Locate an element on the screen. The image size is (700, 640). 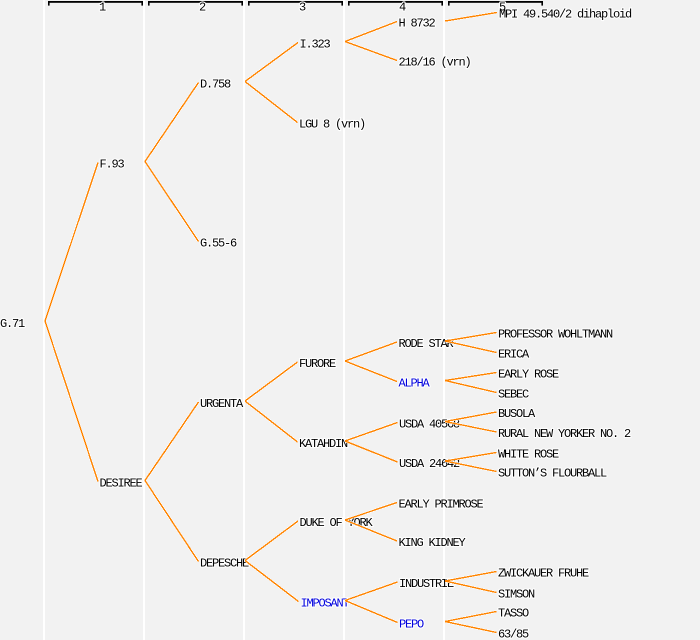
svg-text: FURORE is located at coordinates (317, 364).